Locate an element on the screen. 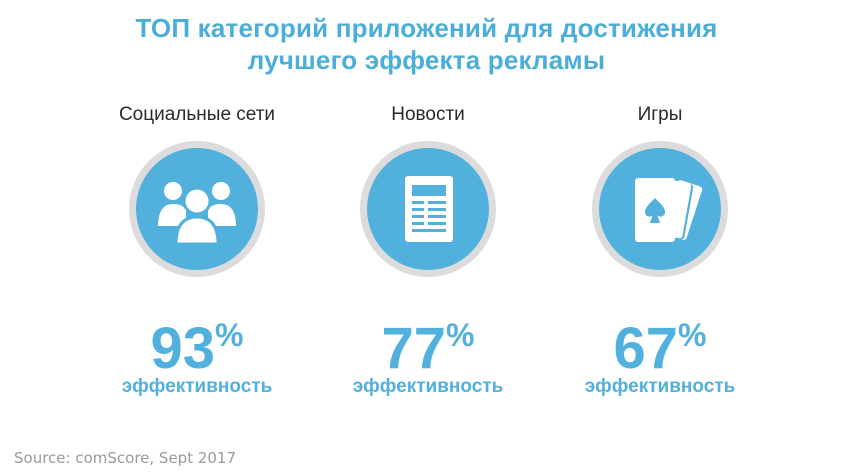 The height and width of the screenshot is (474, 853). people-group-icon is located at coordinates (197, 214).